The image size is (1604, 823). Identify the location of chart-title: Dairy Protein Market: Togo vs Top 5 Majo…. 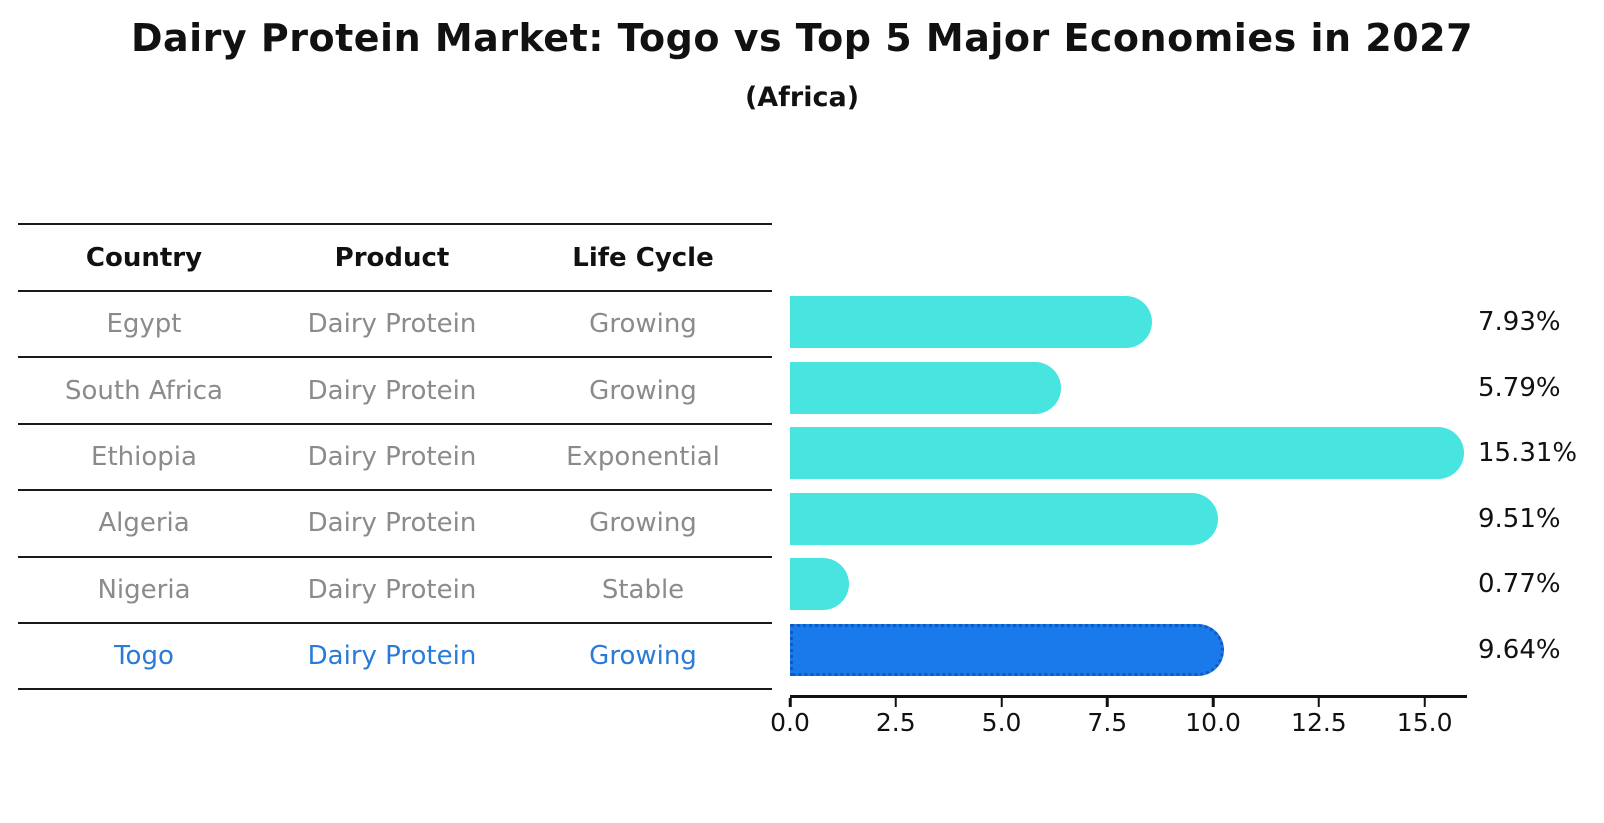
(802, 38).